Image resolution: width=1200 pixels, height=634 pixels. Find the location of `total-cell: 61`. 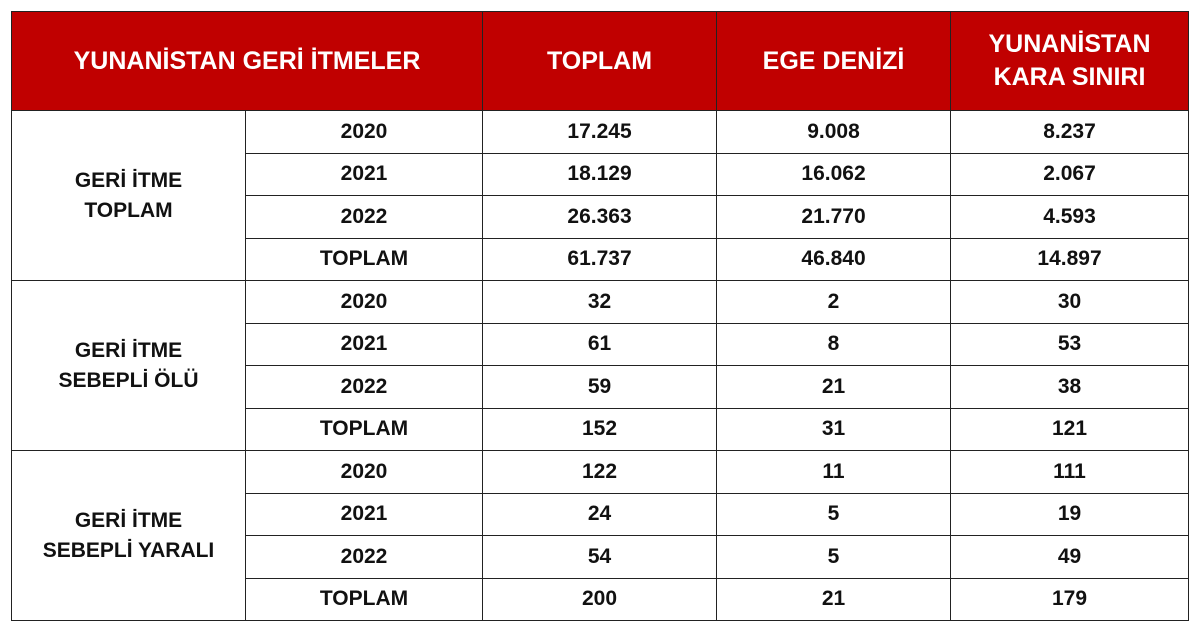

total-cell: 61 is located at coordinates (600, 344).